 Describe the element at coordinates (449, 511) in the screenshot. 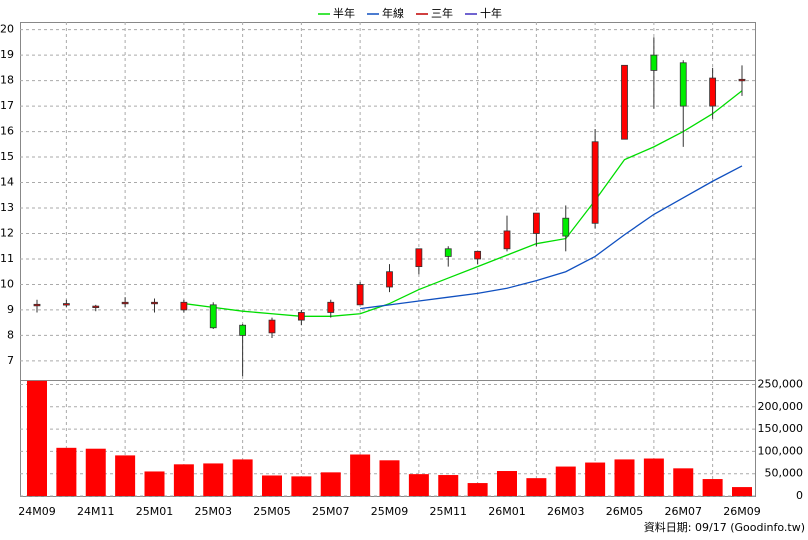

I see `x-tick-label: 25M11` at that location.